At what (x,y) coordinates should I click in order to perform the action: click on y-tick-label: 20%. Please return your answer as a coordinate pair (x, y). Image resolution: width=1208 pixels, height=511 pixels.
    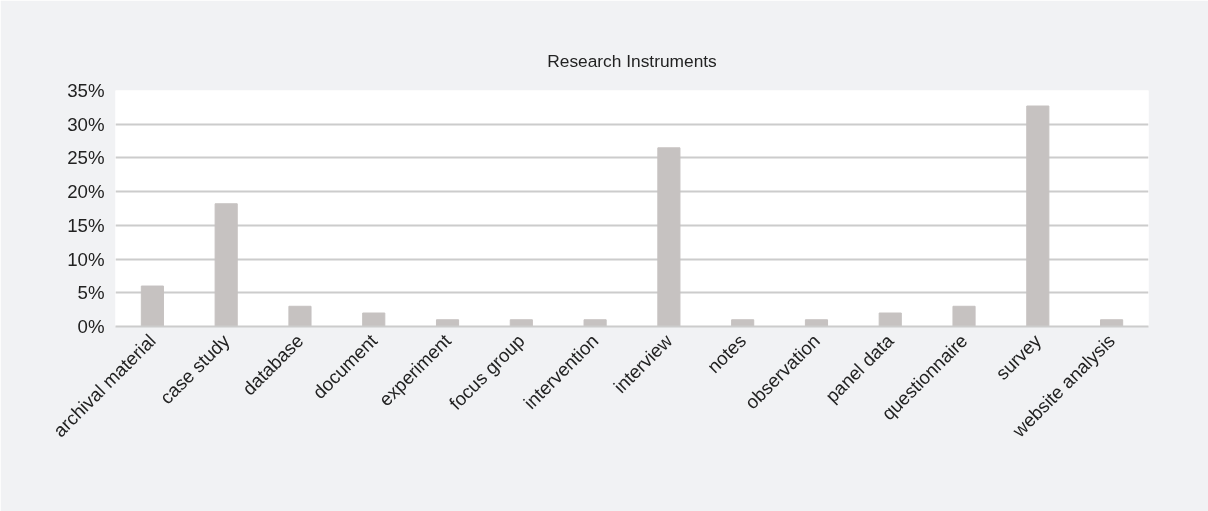
    Looking at the image, I should click on (86, 192).